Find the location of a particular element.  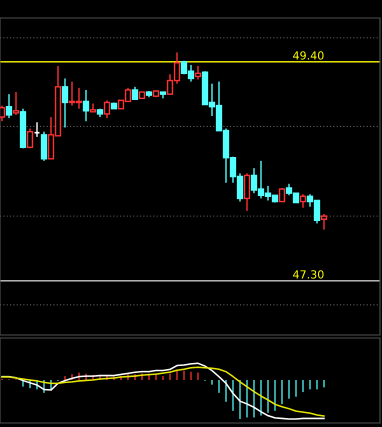

ref-line-label: 47.30 is located at coordinates (308, 274).